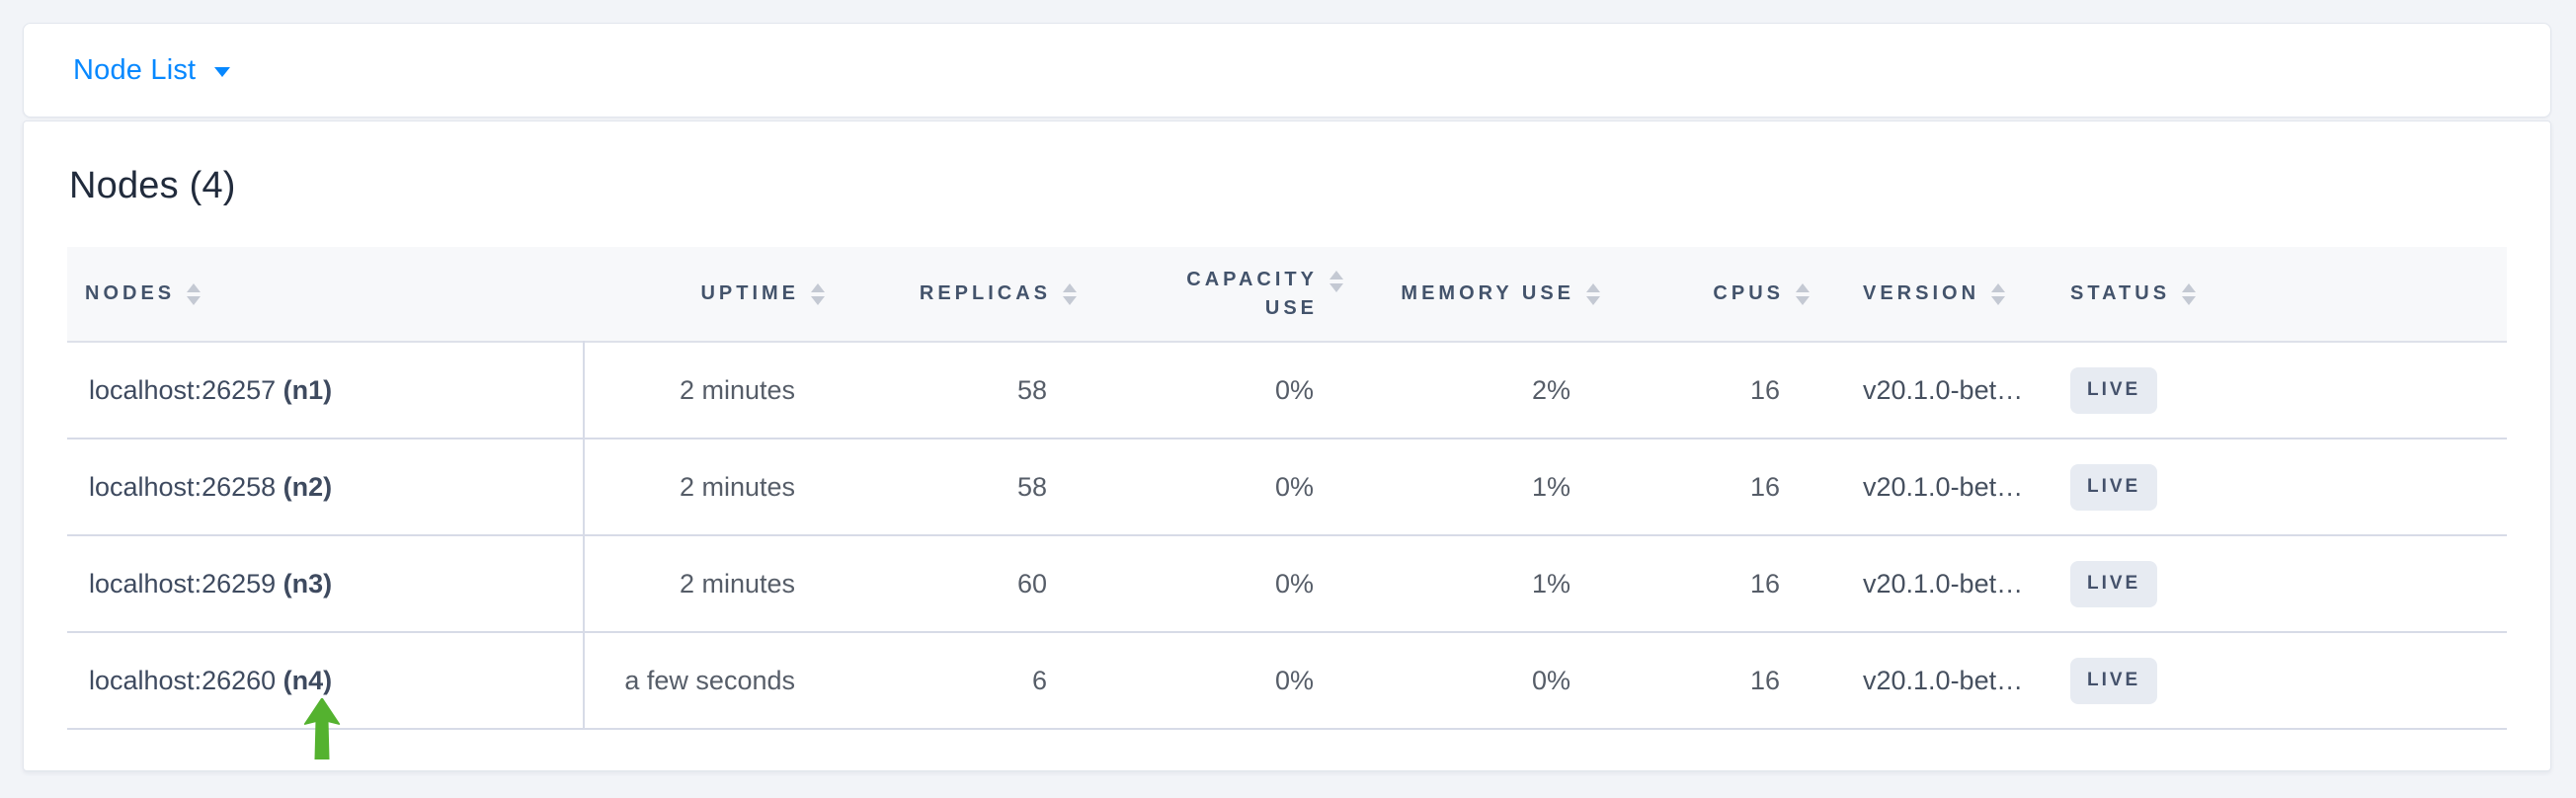 This screenshot has width=2576, height=798. Describe the element at coordinates (1487, 293) in the screenshot. I see `column-label: MEMORY USE` at that location.